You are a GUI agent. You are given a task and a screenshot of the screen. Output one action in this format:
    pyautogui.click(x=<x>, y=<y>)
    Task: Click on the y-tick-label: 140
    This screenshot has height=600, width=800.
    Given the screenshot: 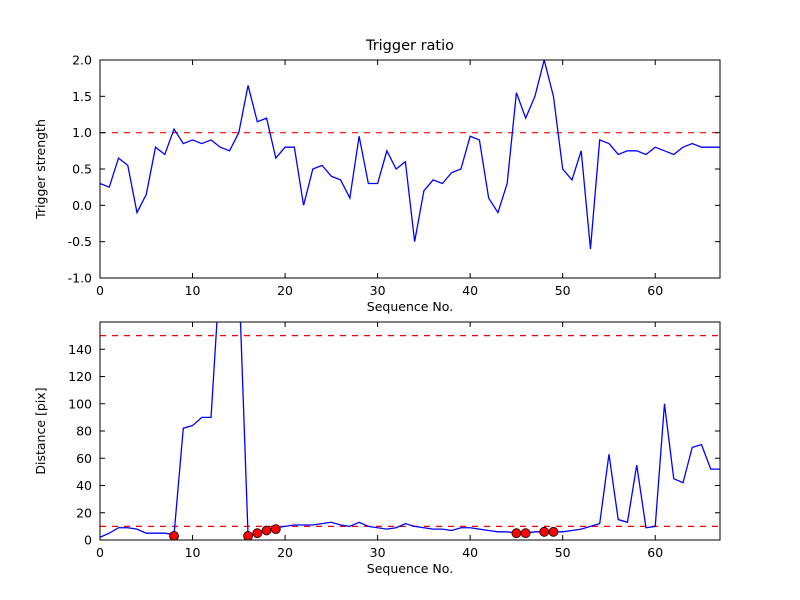 What is the action you would take?
    pyautogui.click(x=80, y=349)
    